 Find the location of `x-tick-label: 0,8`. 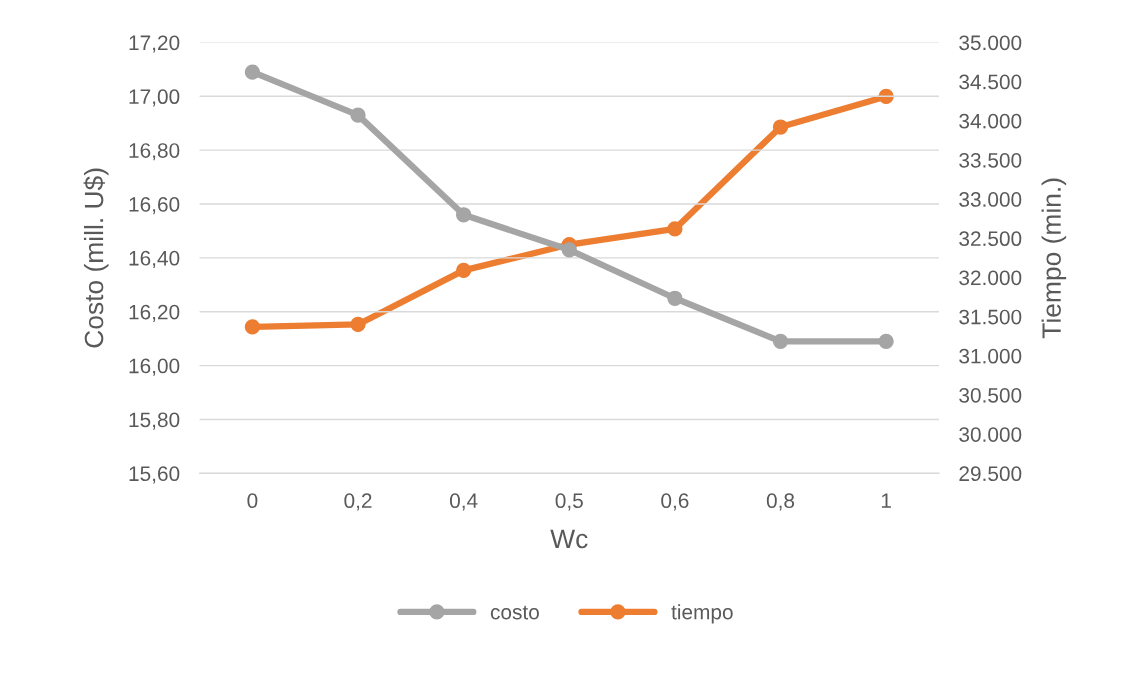

x-tick-label: 0,8 is located at coordinates (780, 502).